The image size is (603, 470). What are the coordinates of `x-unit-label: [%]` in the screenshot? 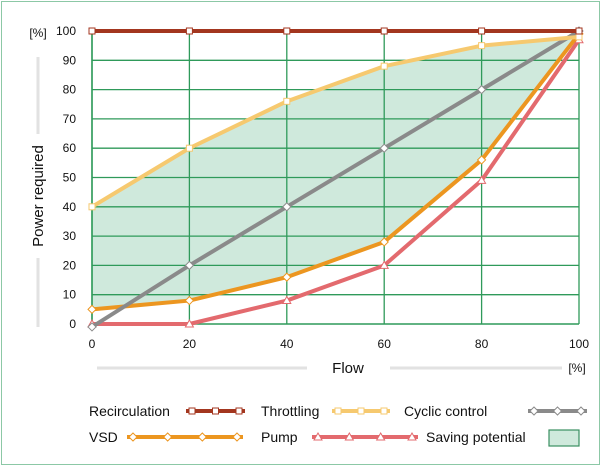 It's located at (576, 368).